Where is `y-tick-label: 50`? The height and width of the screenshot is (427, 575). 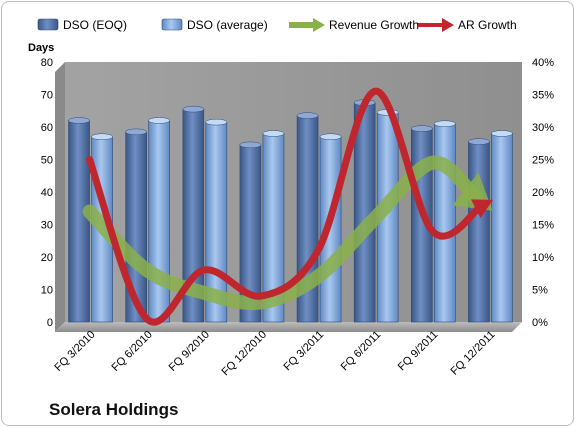 y-tick-label: 50 is located at coordinates (47, 161).